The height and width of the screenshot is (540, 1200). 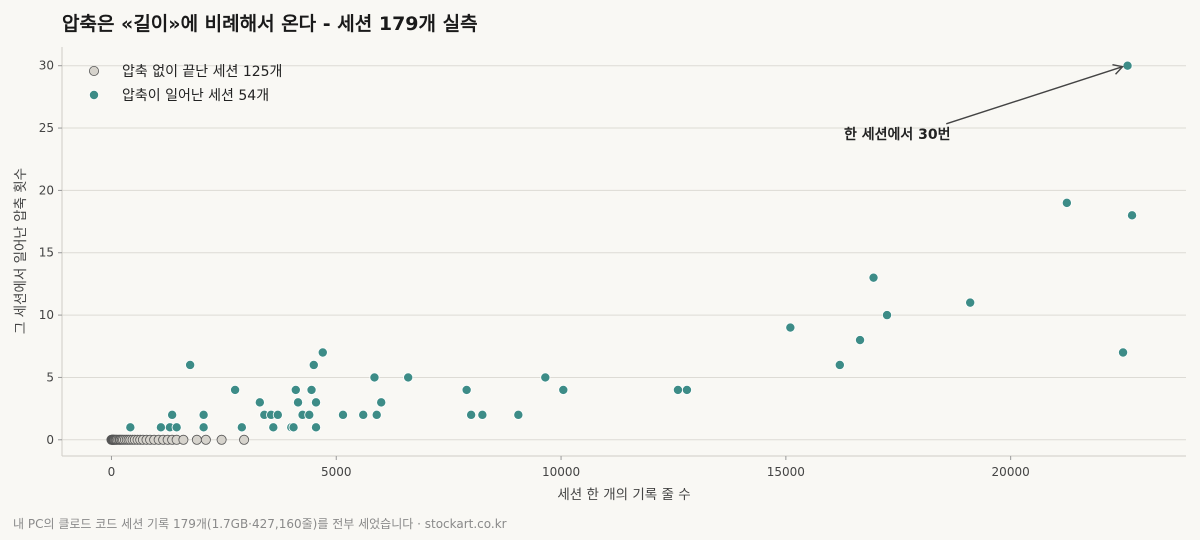 What do you see at coordinates (623, 495) in the screenshot?
I see `x-axis-label: 세션 한 개의 기록 줄 수` at bounding box center [623, 495].